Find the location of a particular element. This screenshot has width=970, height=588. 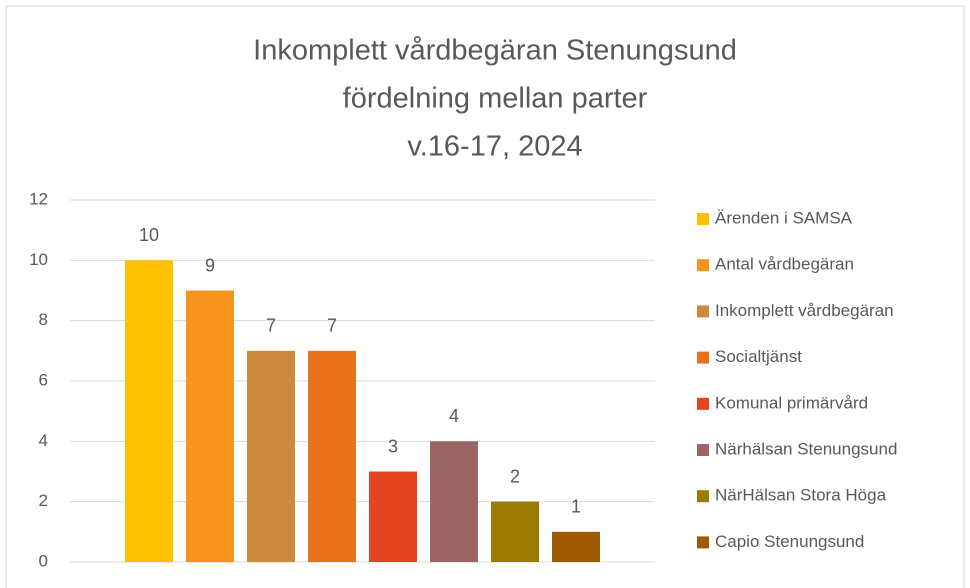

data-label: 10 is located at coordinates (149, 235).